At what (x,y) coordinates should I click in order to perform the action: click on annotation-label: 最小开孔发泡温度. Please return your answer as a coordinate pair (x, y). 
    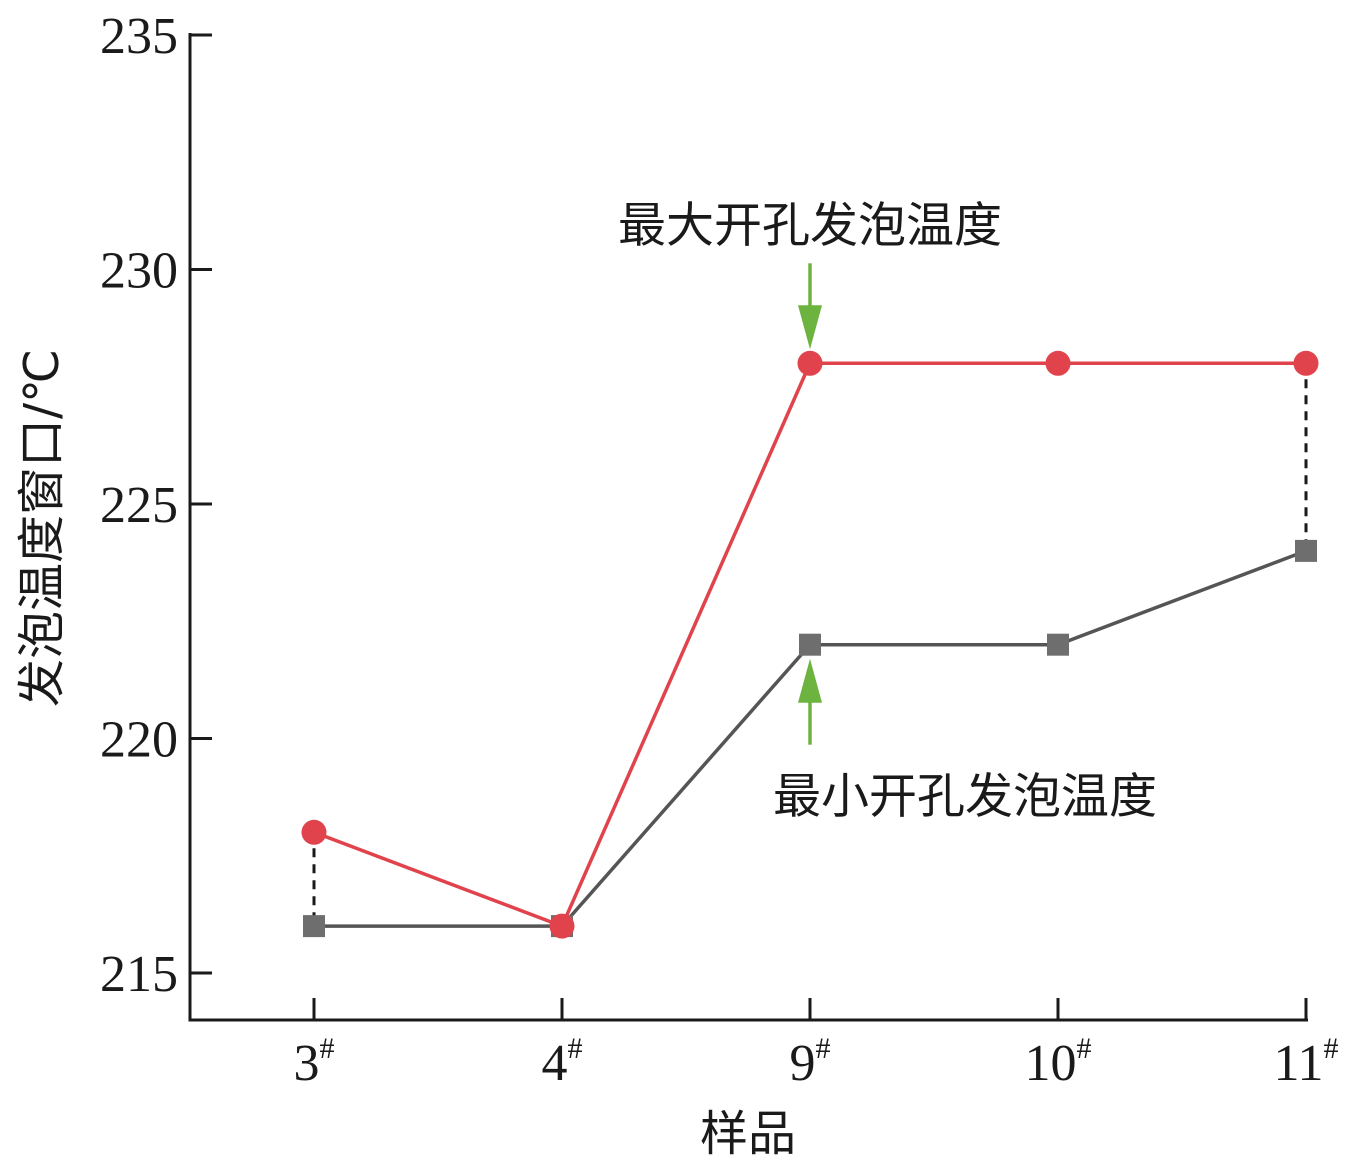
    Looking at the image, I should click on (965, 797).